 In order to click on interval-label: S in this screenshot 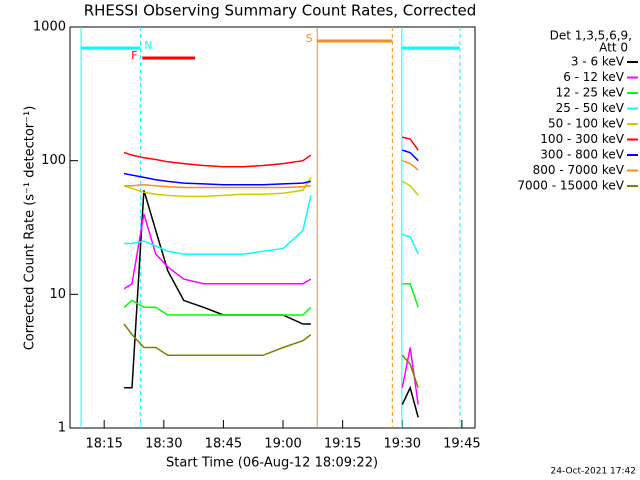, I will do `click(309, 38)`.